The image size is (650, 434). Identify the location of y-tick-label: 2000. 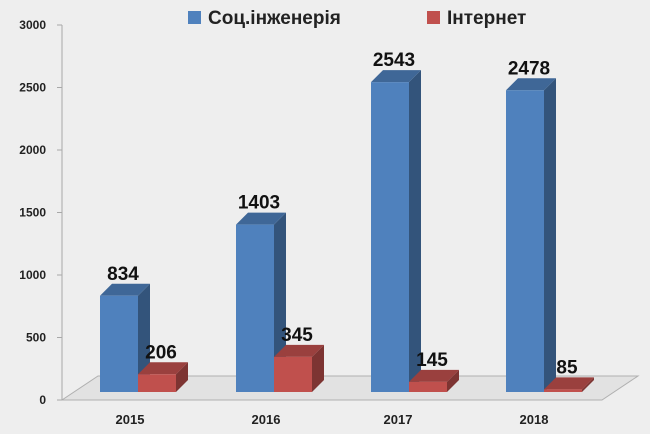
(32, 150).